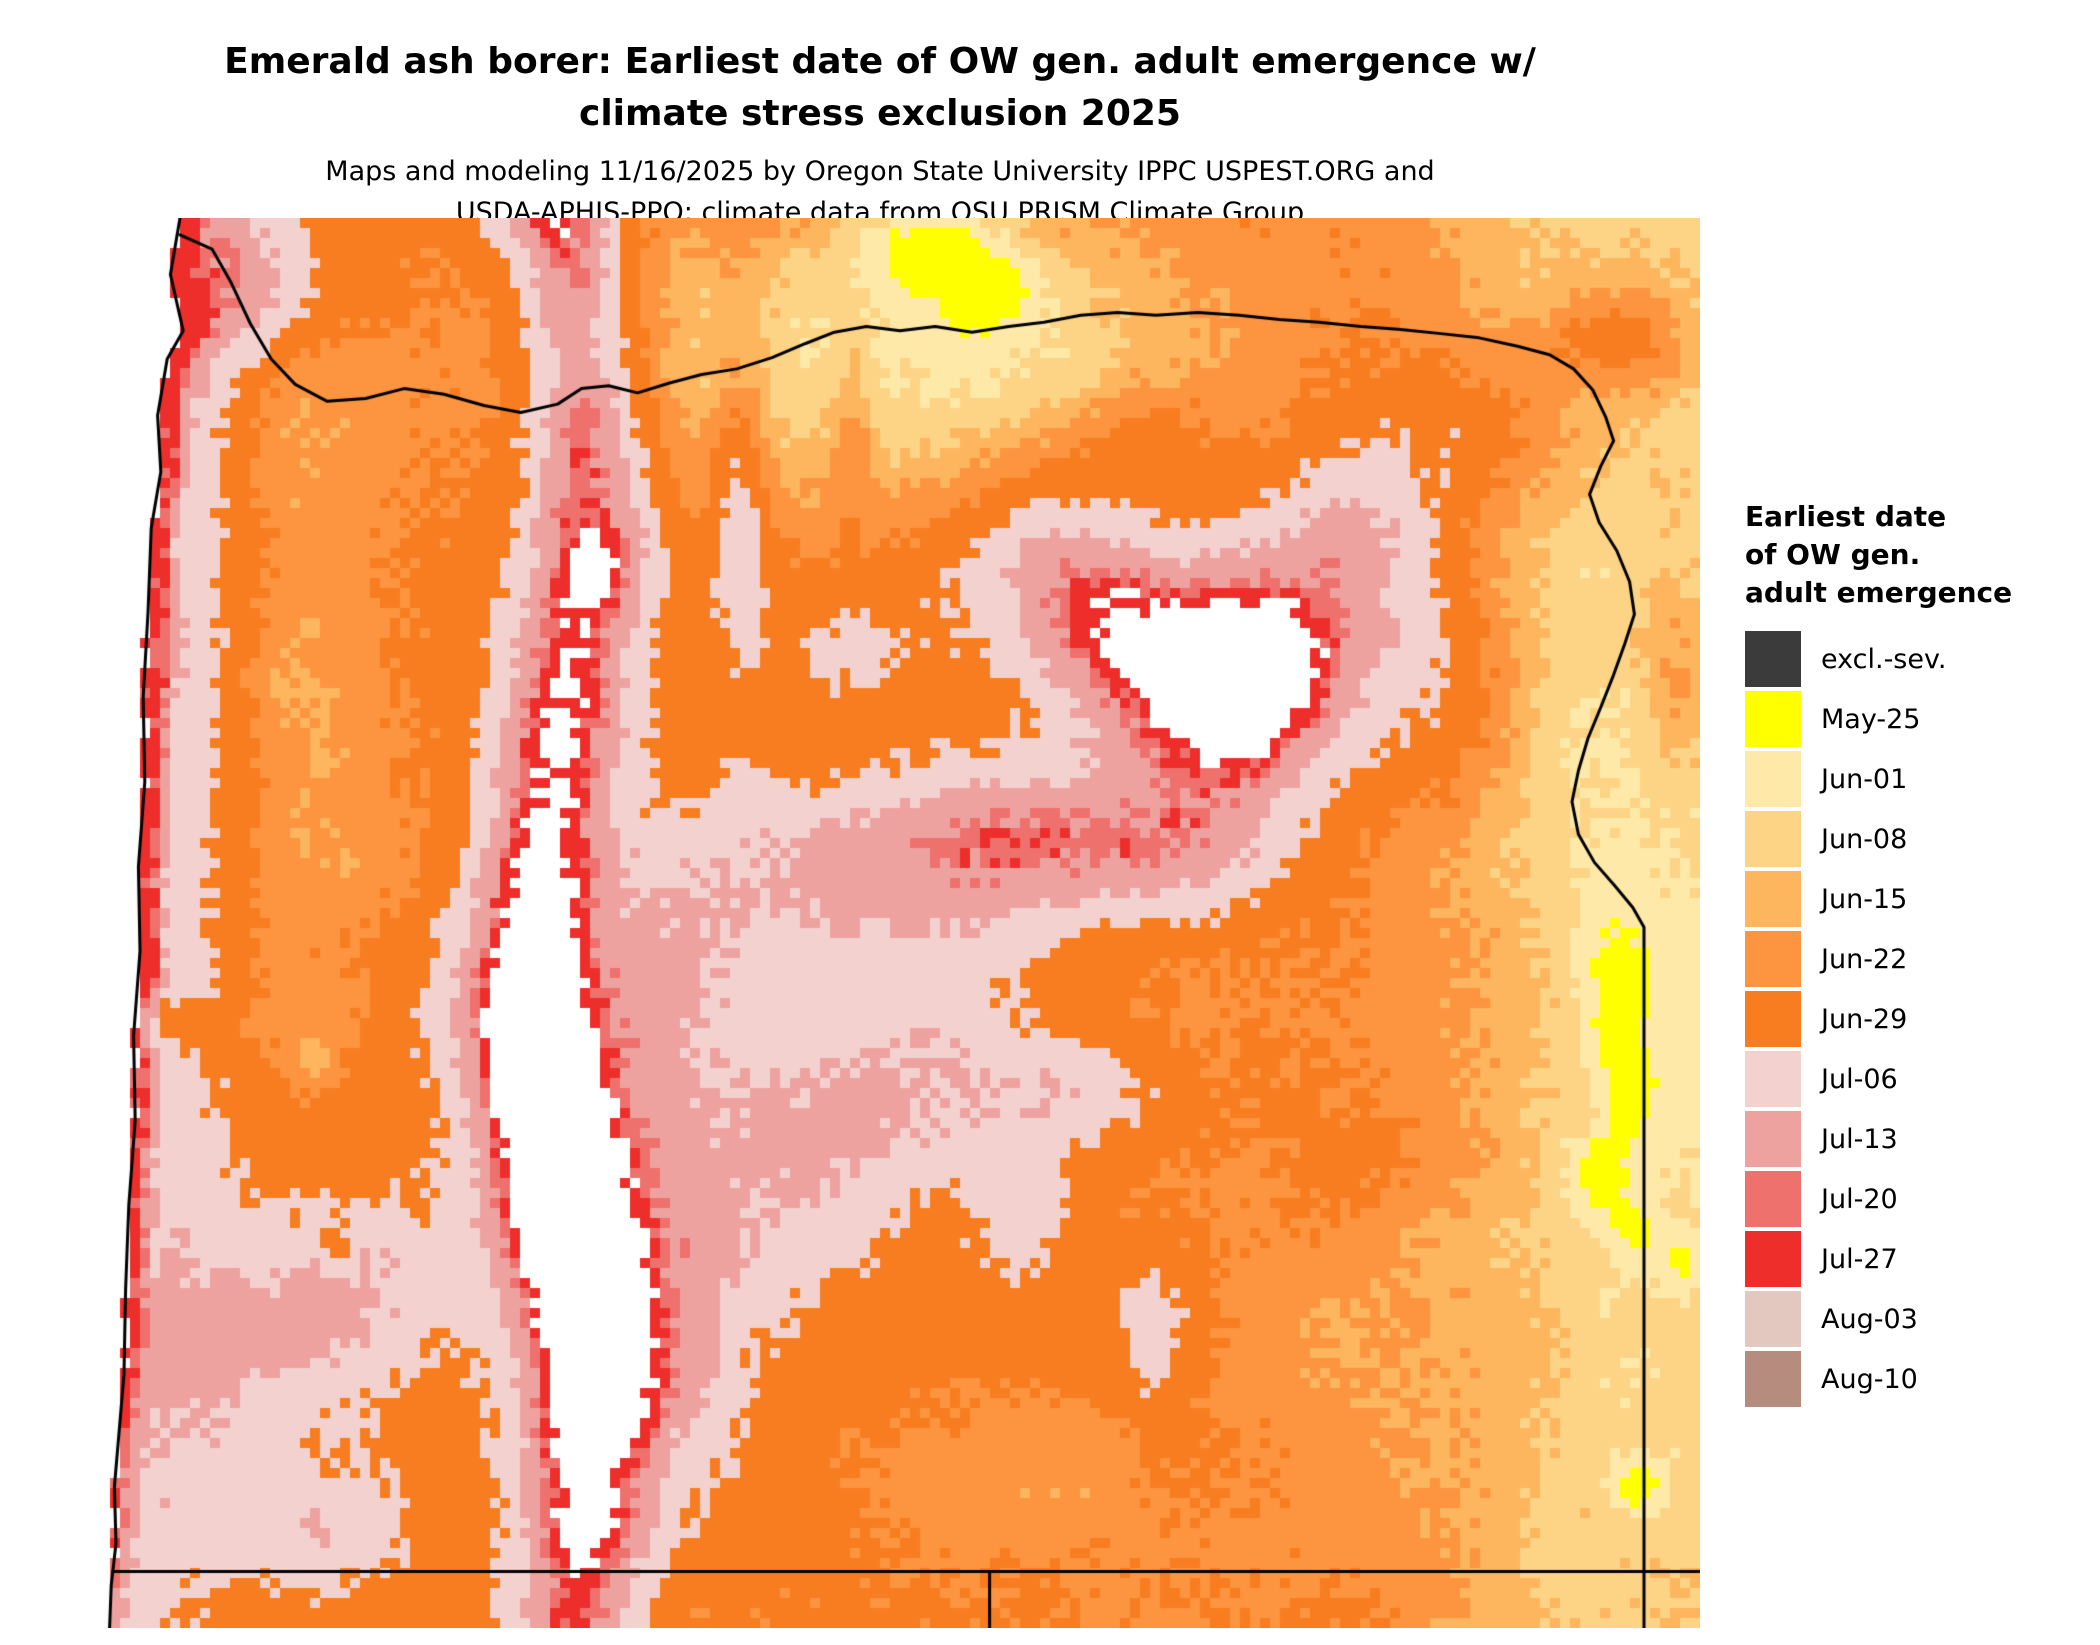  Describe the element at coordinates (1917, 899) in the screenshot. I see `legend-item-jun-15: Jun-15` at that location.